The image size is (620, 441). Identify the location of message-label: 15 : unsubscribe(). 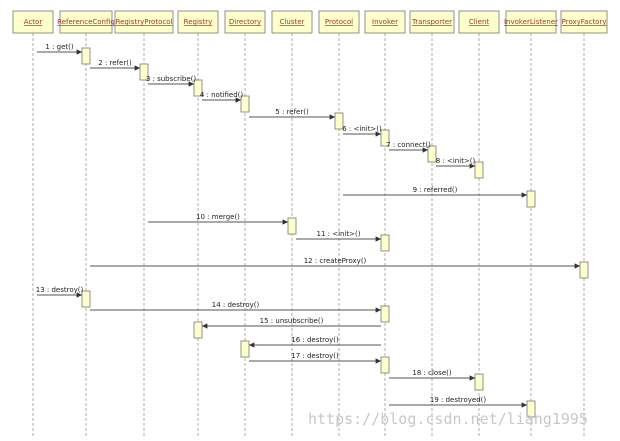
(292, 321).